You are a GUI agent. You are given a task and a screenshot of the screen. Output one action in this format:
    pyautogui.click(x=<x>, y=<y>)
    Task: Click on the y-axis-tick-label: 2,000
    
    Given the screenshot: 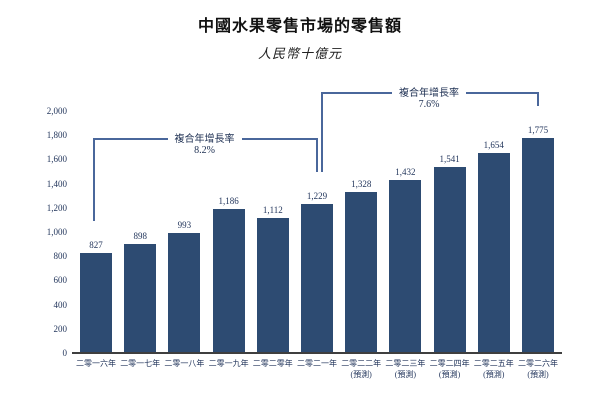 What is the action you would take?
    pyautogui.click(x=56, y=111)
    